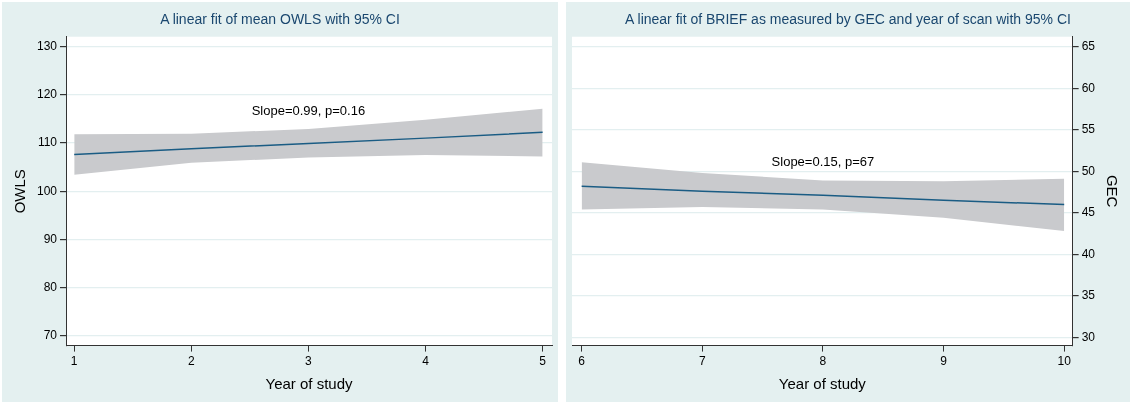  Describe the element at coordinates (50, 238) in the screenshot. I see `y-tick-label: 90` at that location.